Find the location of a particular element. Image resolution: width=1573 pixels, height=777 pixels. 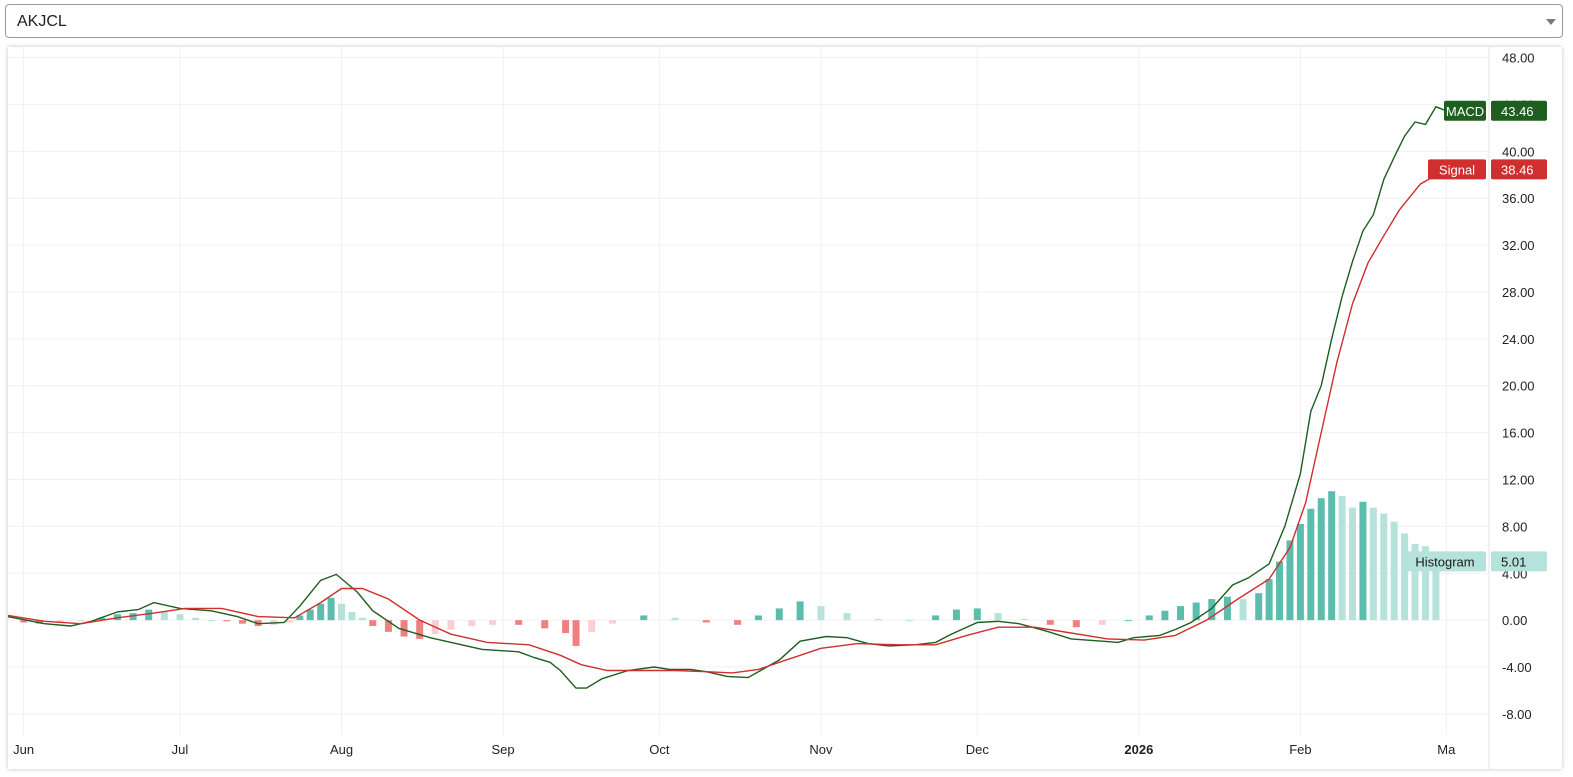

symbol-value: AKJCL is located at coordinates (42, 21).